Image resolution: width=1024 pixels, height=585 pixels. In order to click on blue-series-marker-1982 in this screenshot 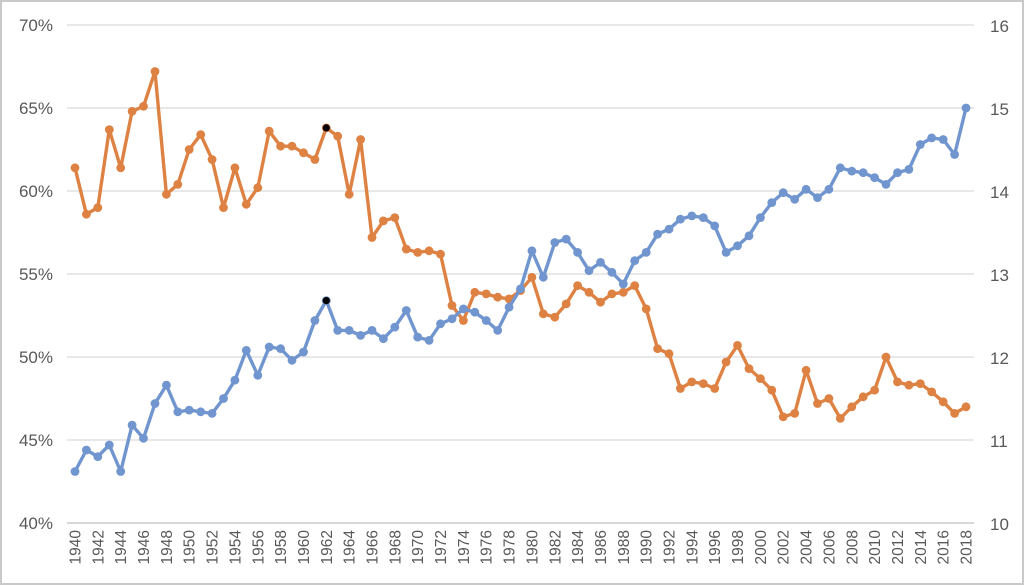, I will do `click(555, 242)`.